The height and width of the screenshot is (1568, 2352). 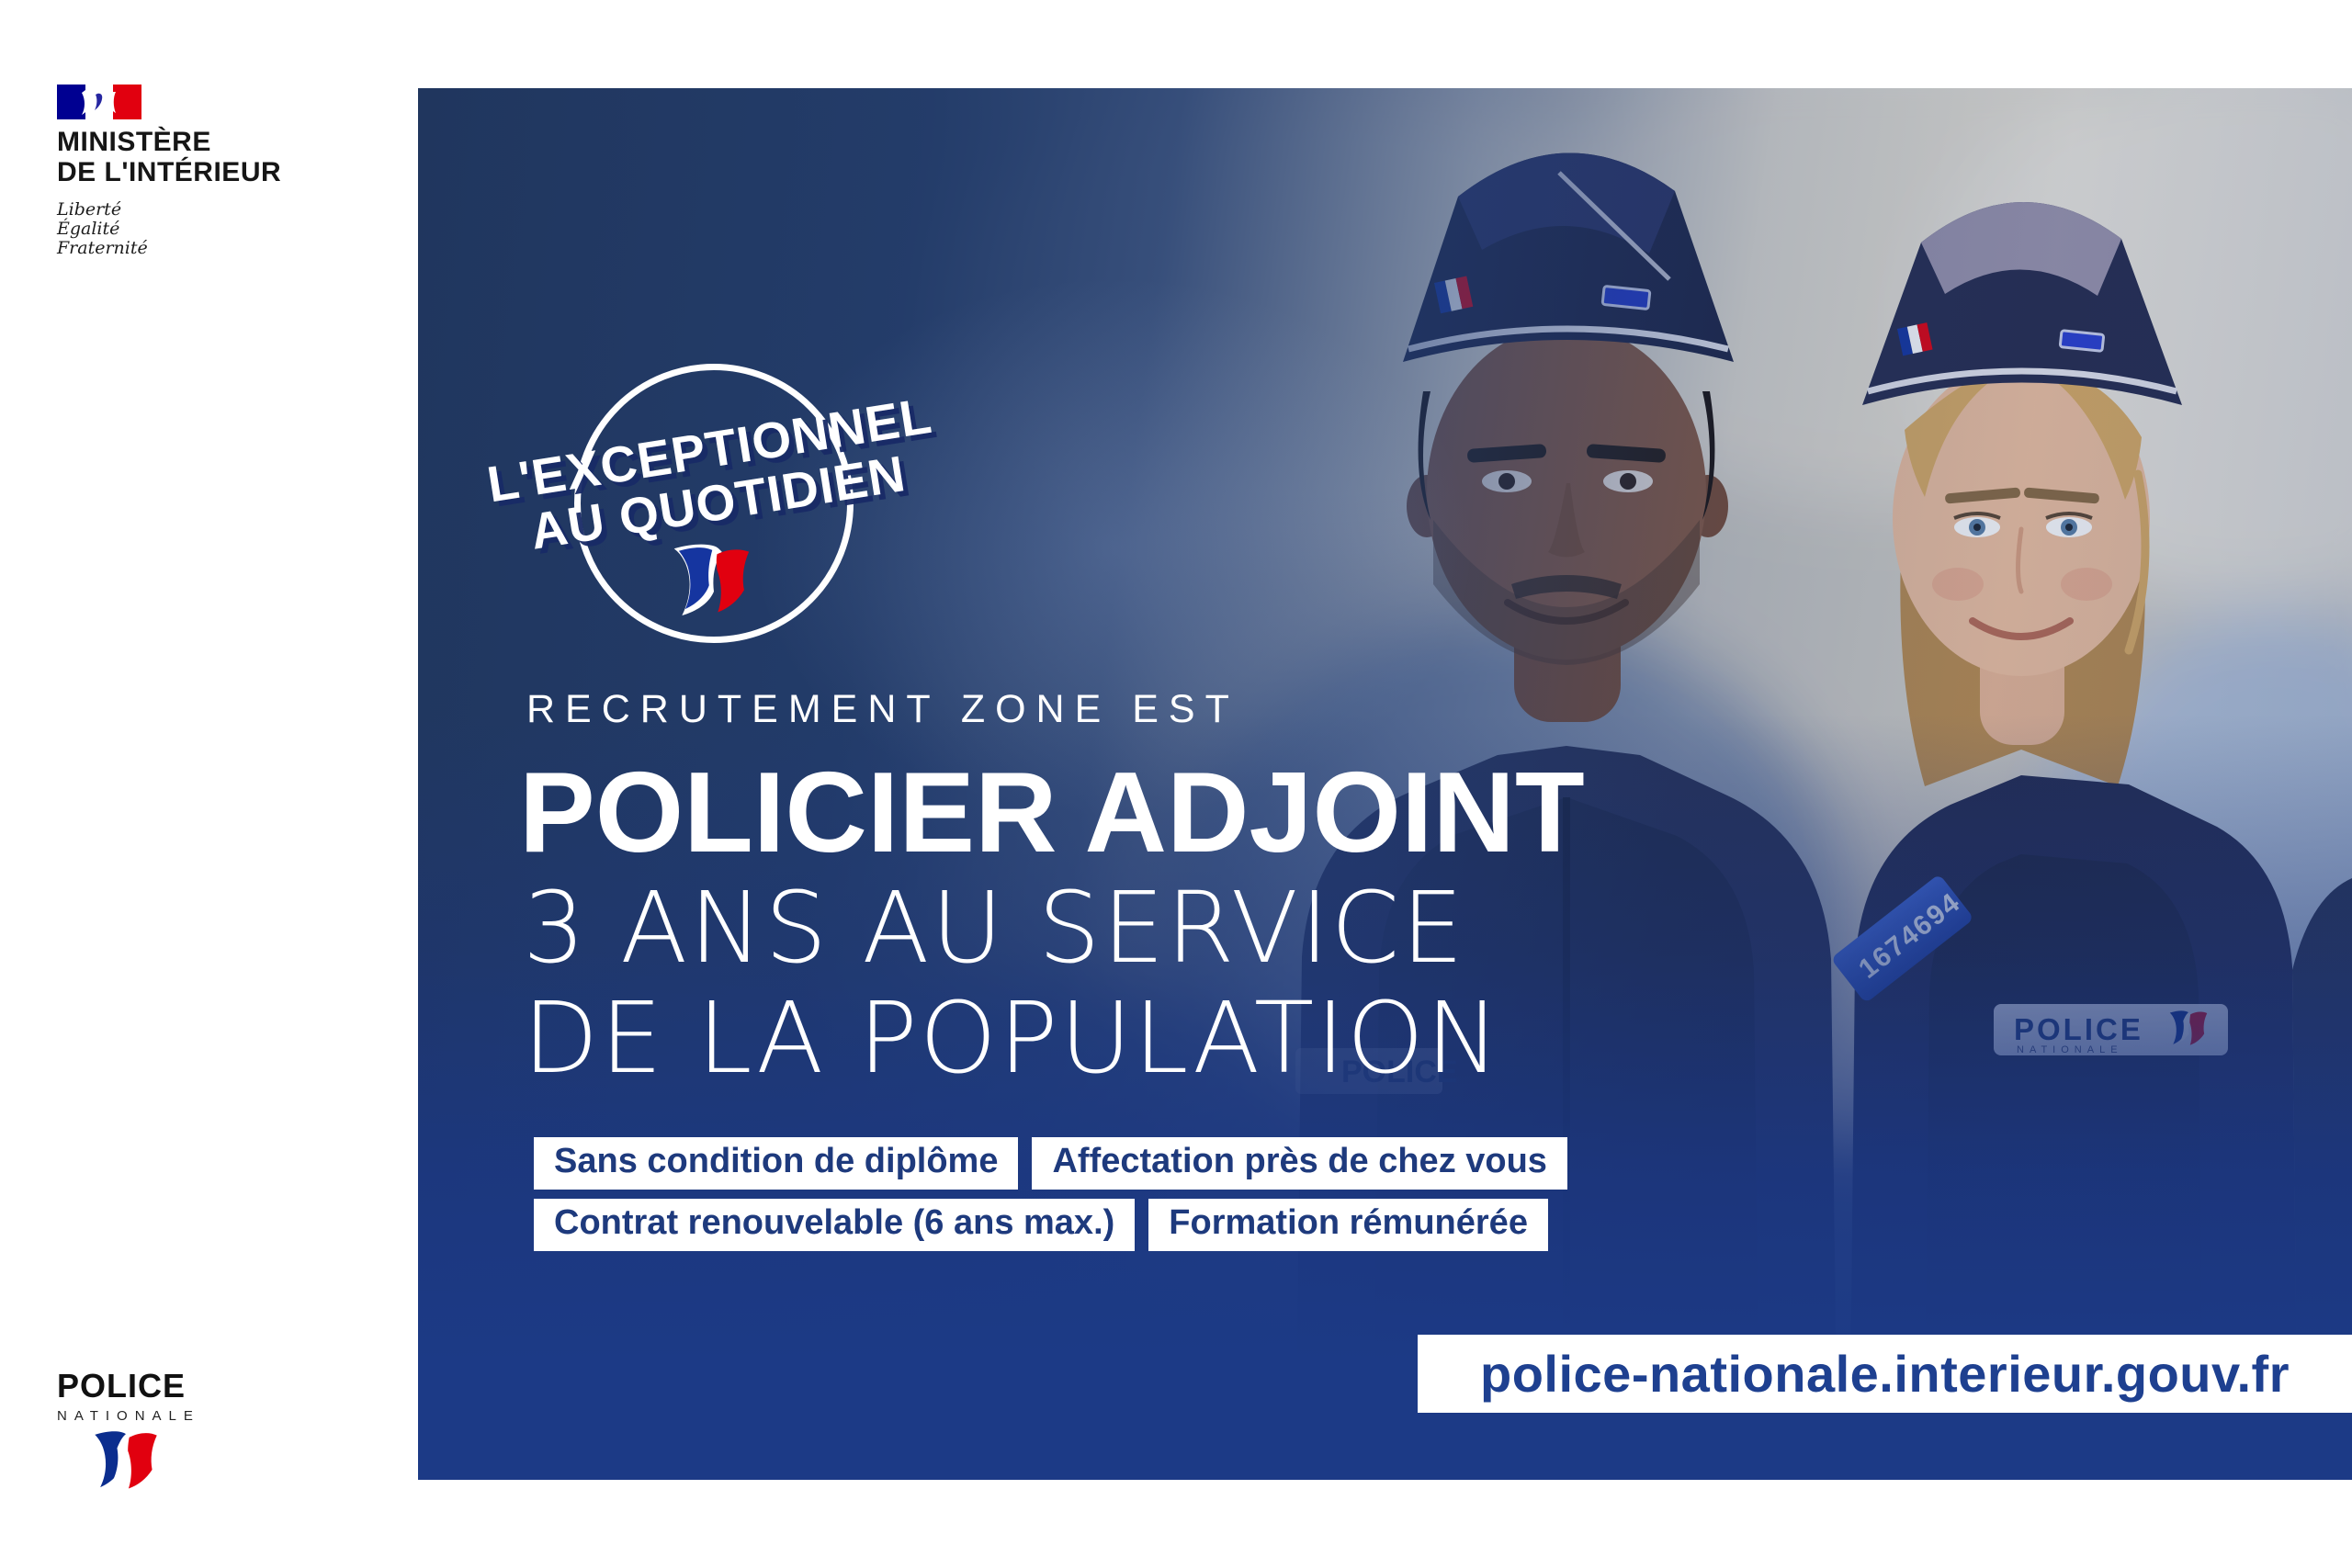 What do you see at coordinates (713, 579) in the screenshot?
I see `badge-wing-icon` at bounding box center [713, 579].